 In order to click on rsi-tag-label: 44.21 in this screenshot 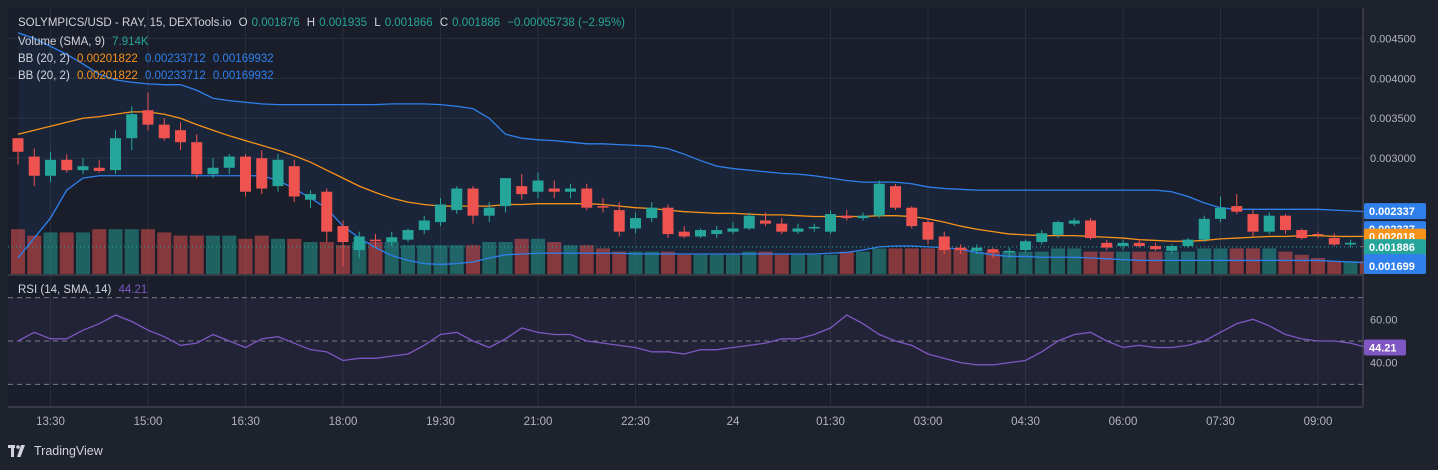, I will do `click(1383, 349)`.